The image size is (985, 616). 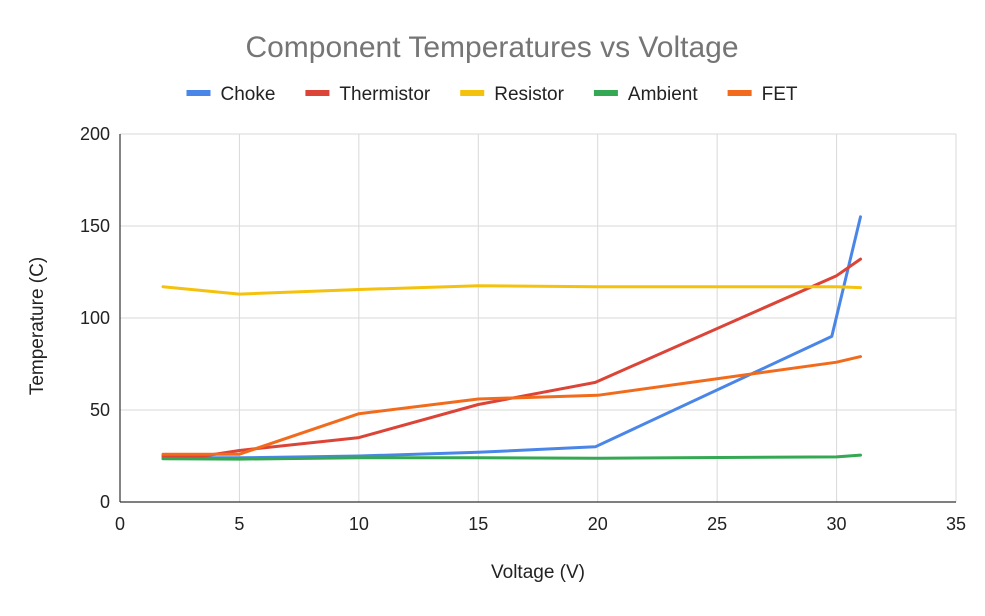 I want to click on legend-item-thermistor: Thermistor, so click(x=368, y=94).